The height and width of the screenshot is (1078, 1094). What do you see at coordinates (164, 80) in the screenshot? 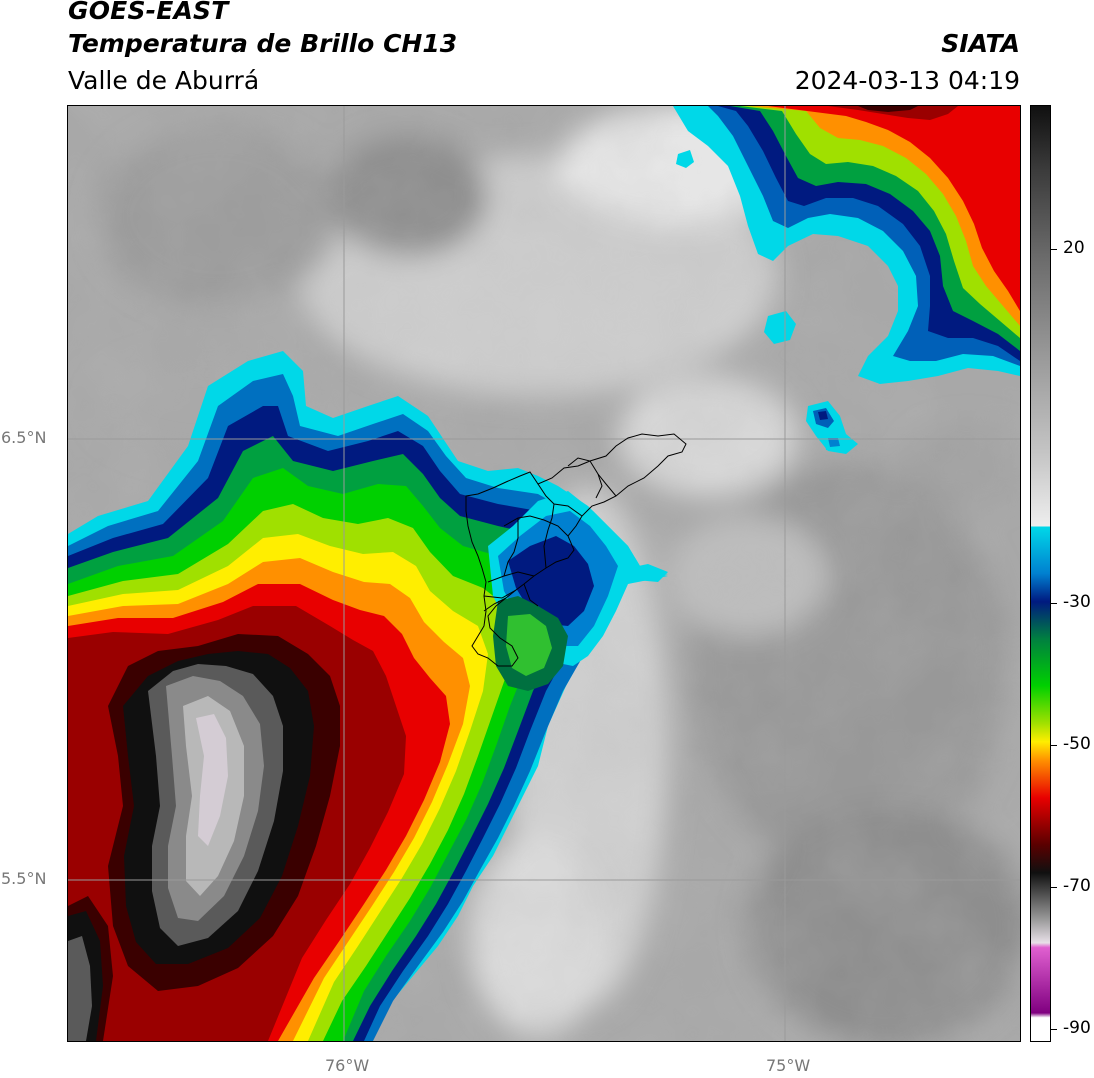
I see `region-title: Valle de Aburrá` at bounding box center [164, 80].